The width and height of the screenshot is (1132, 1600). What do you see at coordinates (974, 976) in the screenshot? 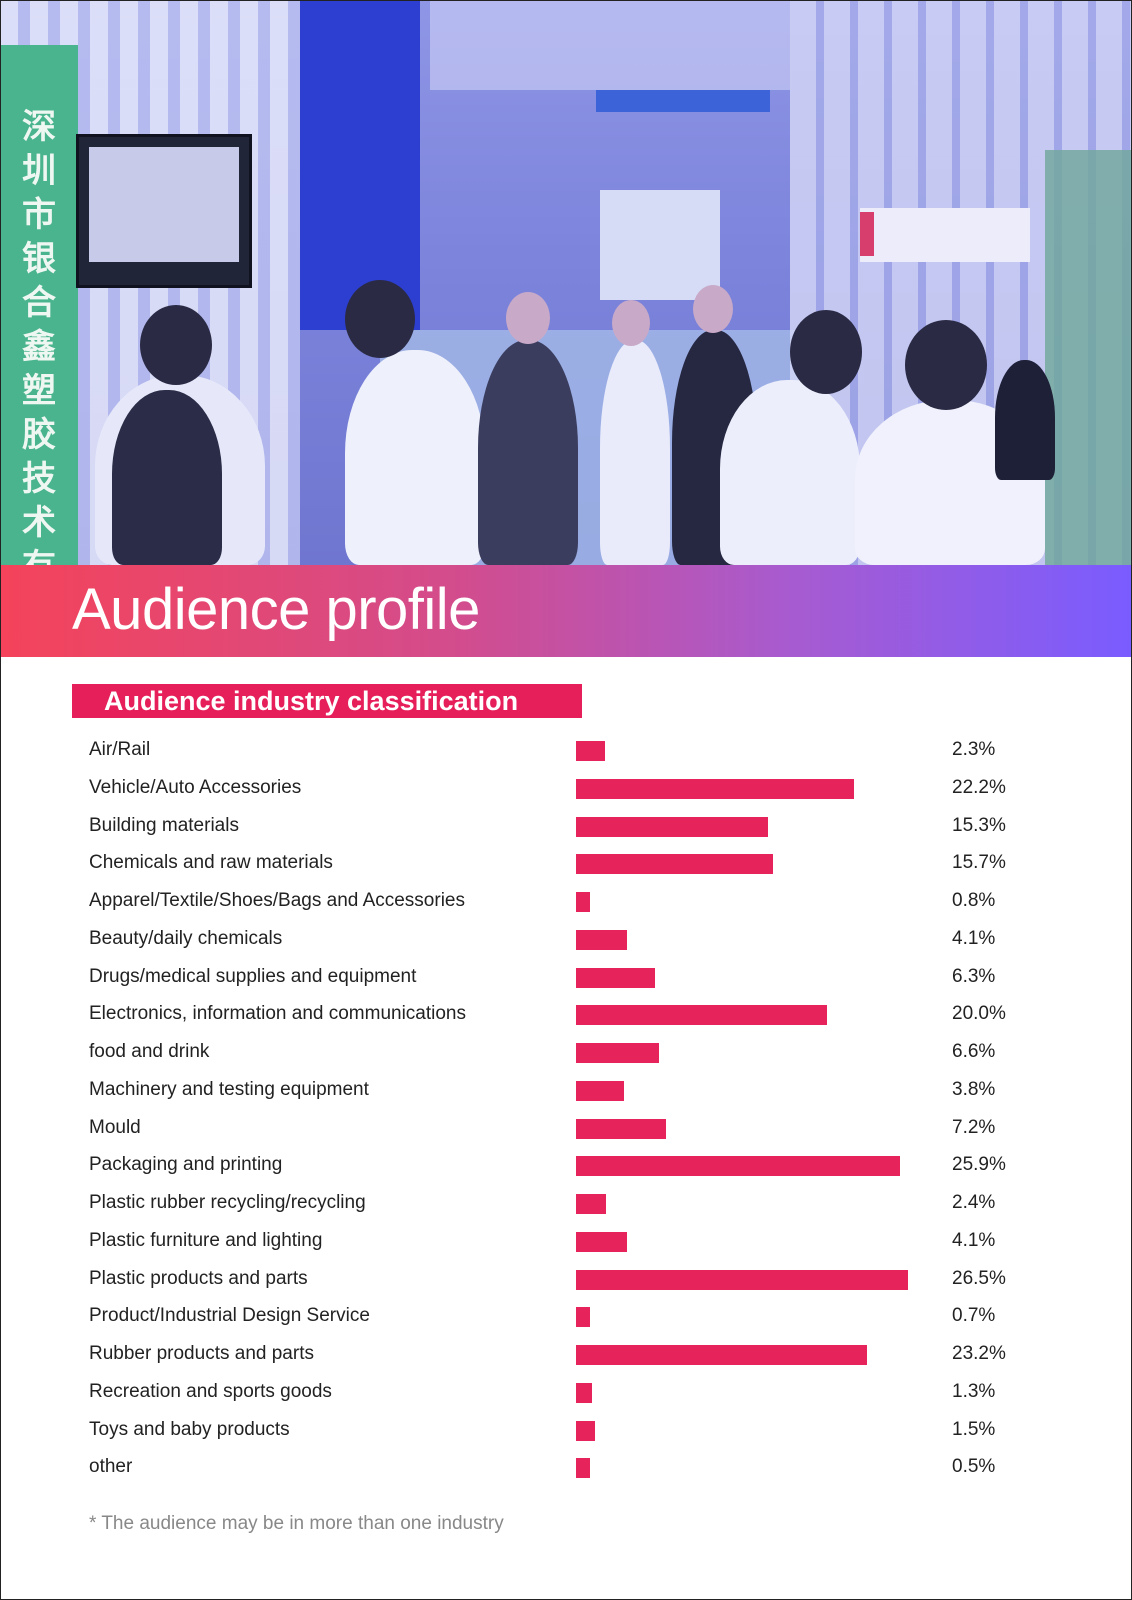
I see `value-label: 6.3%` at bounding box center [974, 976].